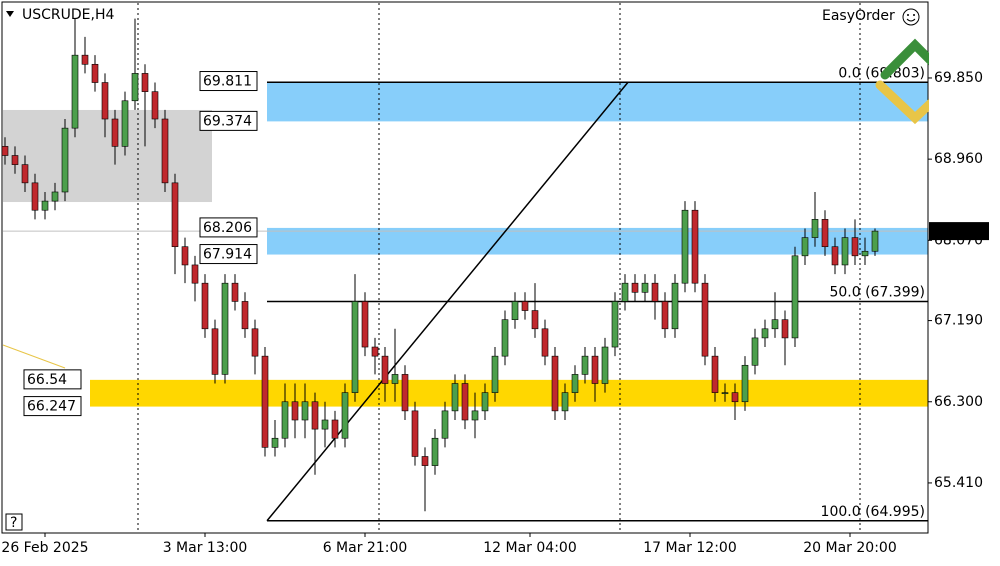  What do you see at coordinates (205, 548) in the screenshot?
I see `x-tick-label: 3 Mar 13:00` at bounding box center [205, 548].